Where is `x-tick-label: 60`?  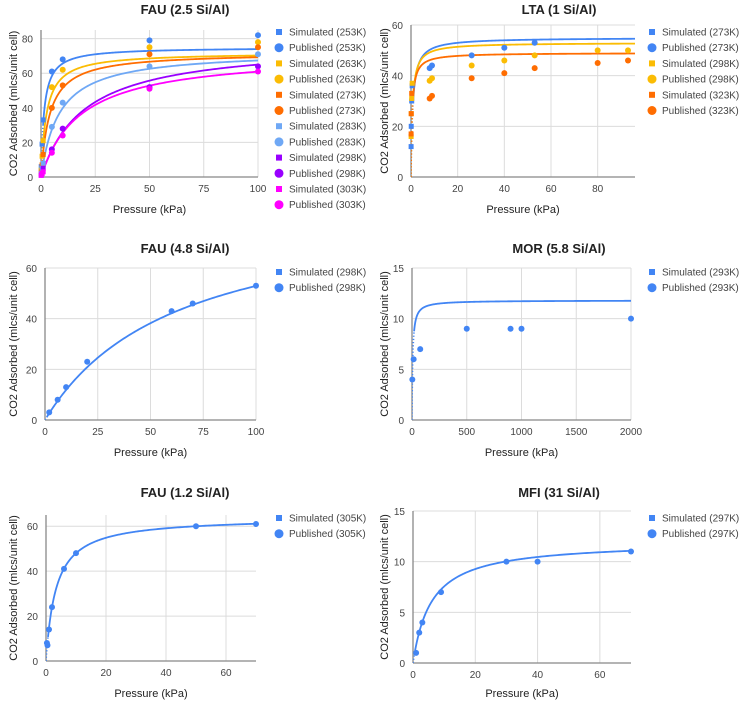
x-tick-label: 60 is located at coordinates (226, 673).